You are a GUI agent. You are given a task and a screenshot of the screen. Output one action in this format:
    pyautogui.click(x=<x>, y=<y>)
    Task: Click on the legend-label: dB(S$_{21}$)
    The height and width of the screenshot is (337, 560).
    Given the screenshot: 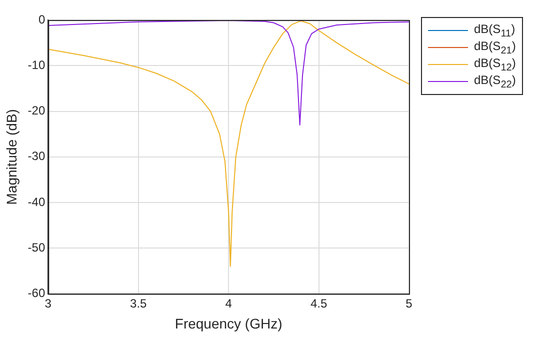 What is the action you would take?
    pyautogui.click(x=495, y=47)
    